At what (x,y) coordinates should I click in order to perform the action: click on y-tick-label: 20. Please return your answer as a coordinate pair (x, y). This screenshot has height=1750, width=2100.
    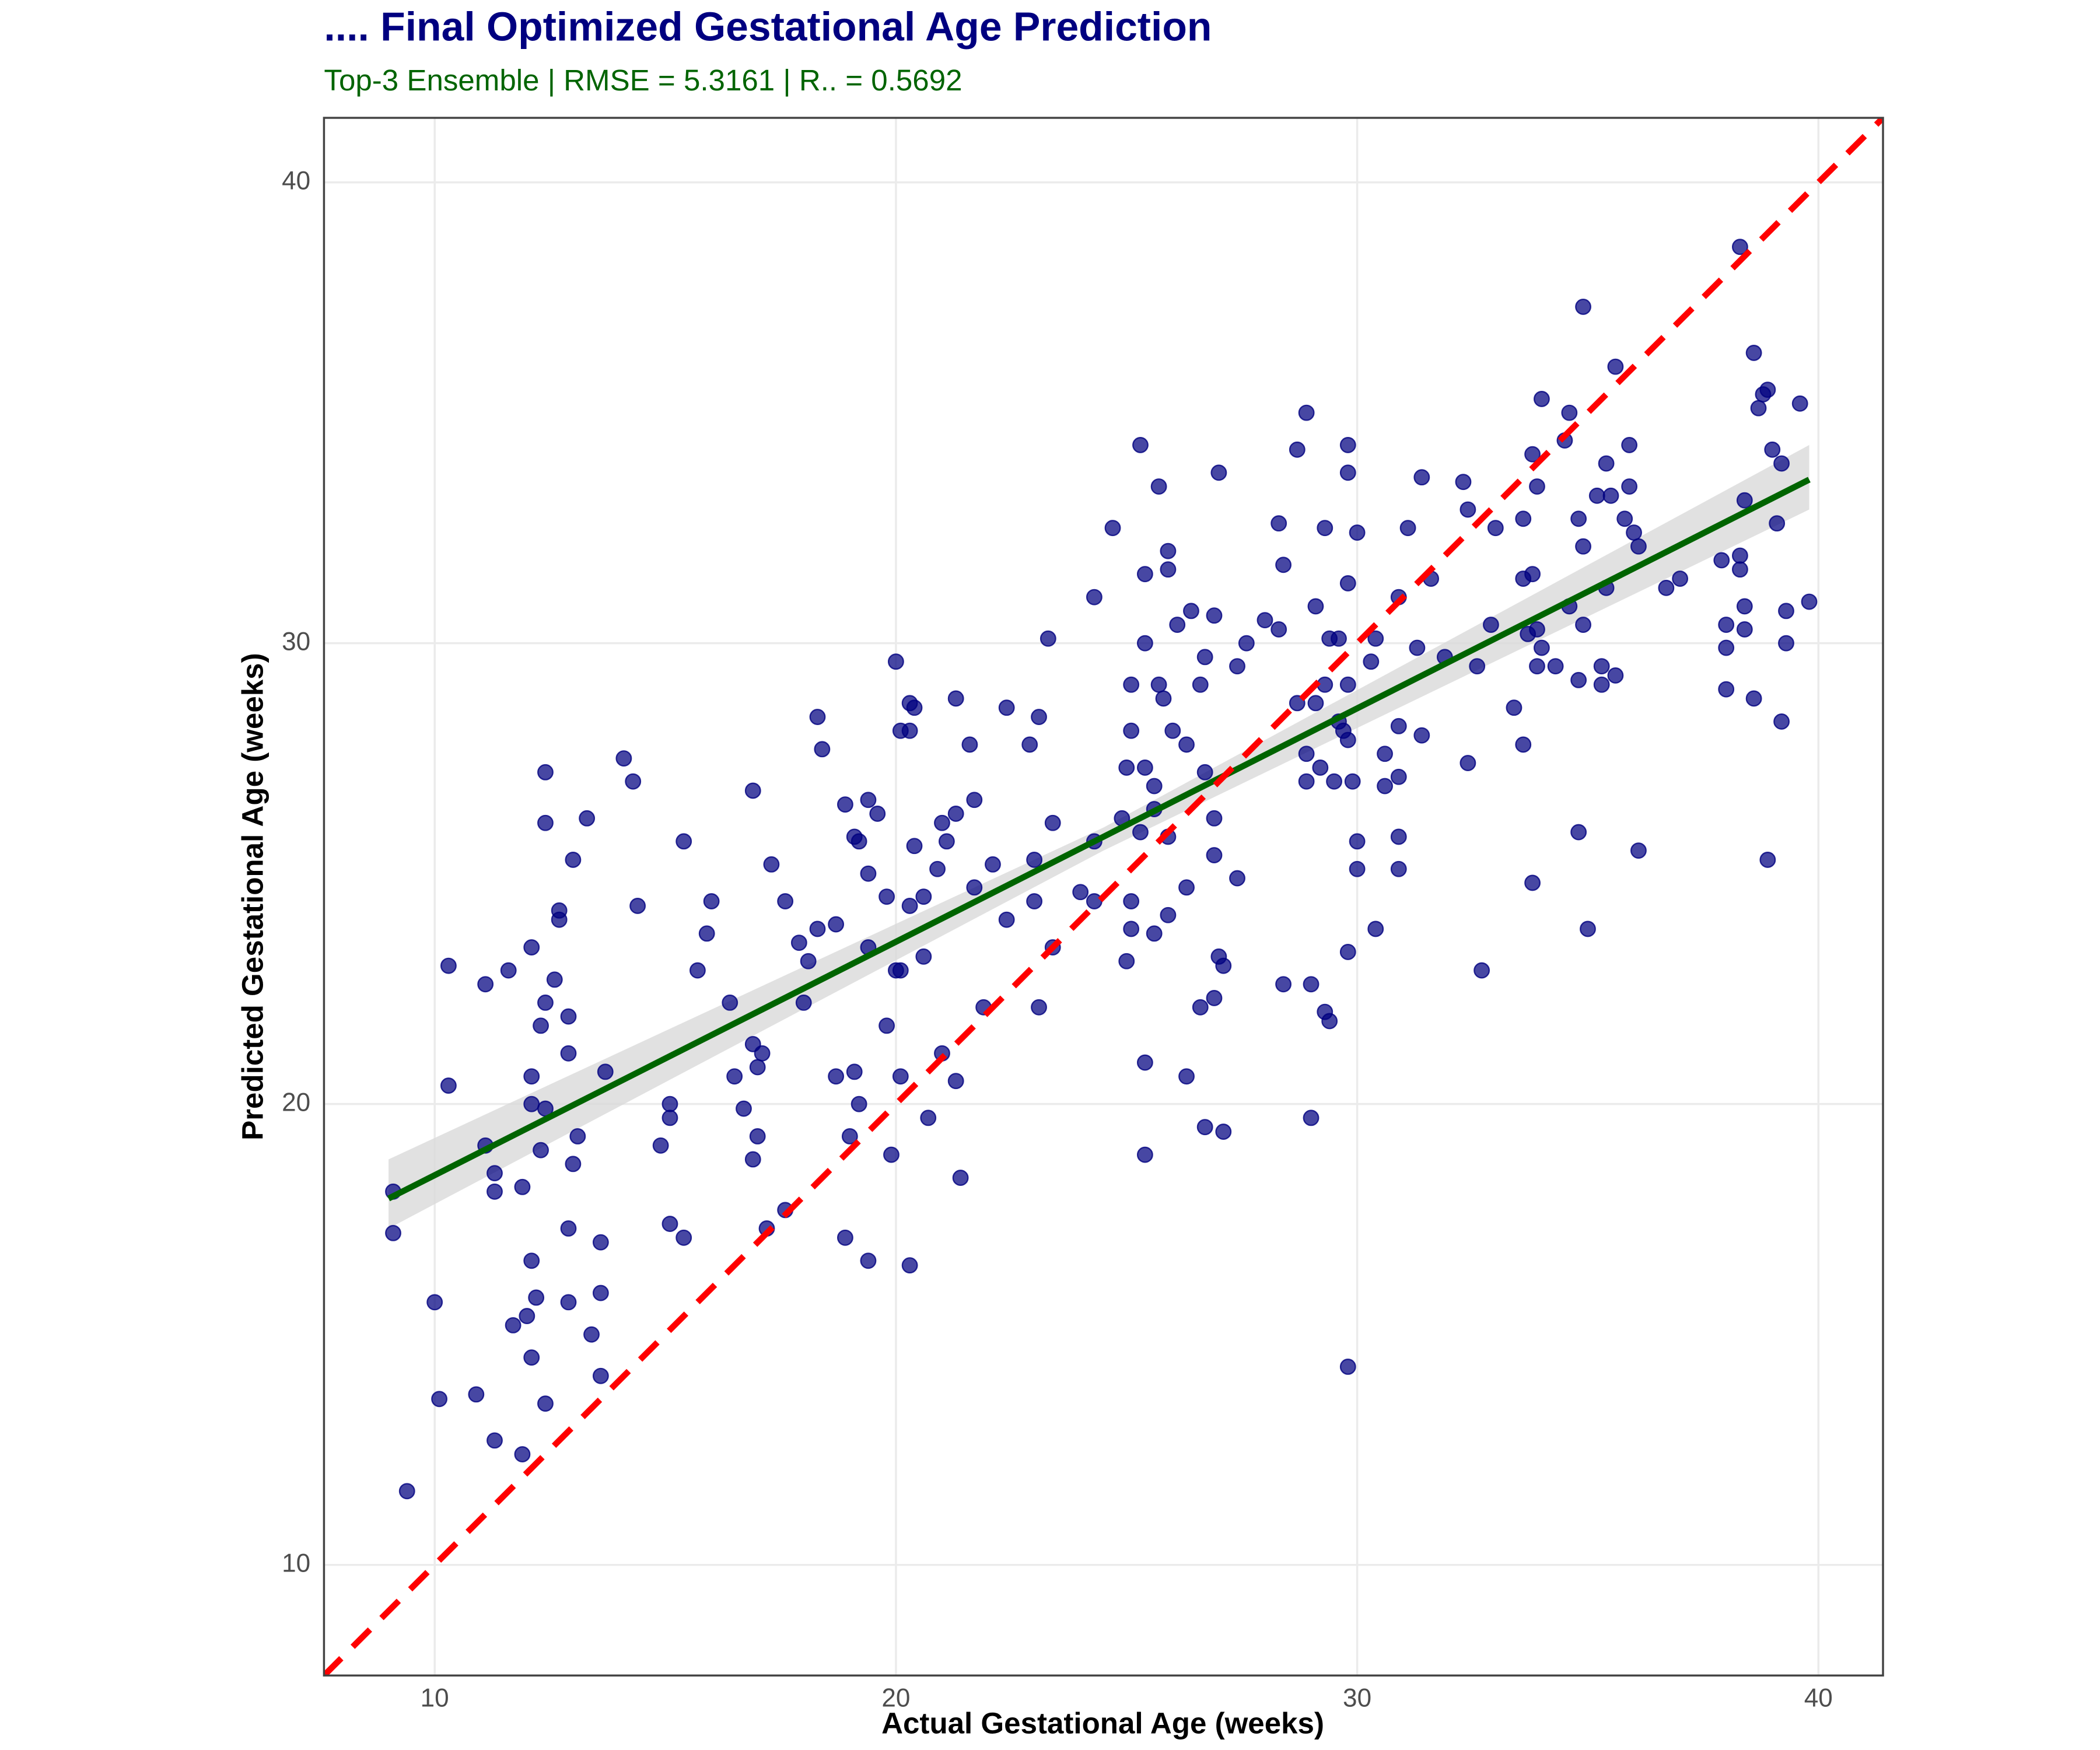
    Looking at the image, I should click on (296, 1102).